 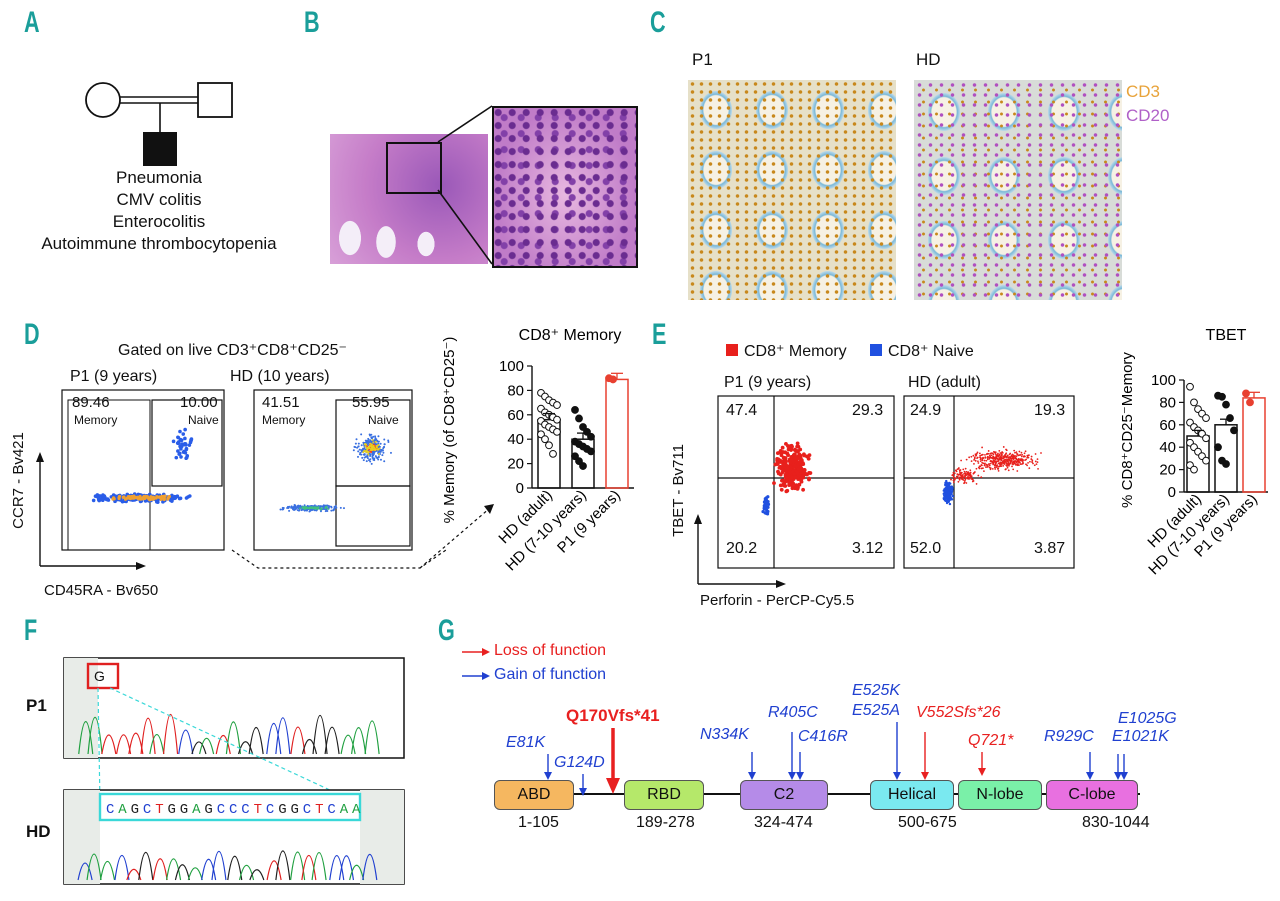 I want to click on mutation-c416r: C416R, so click(x=823, y=736).